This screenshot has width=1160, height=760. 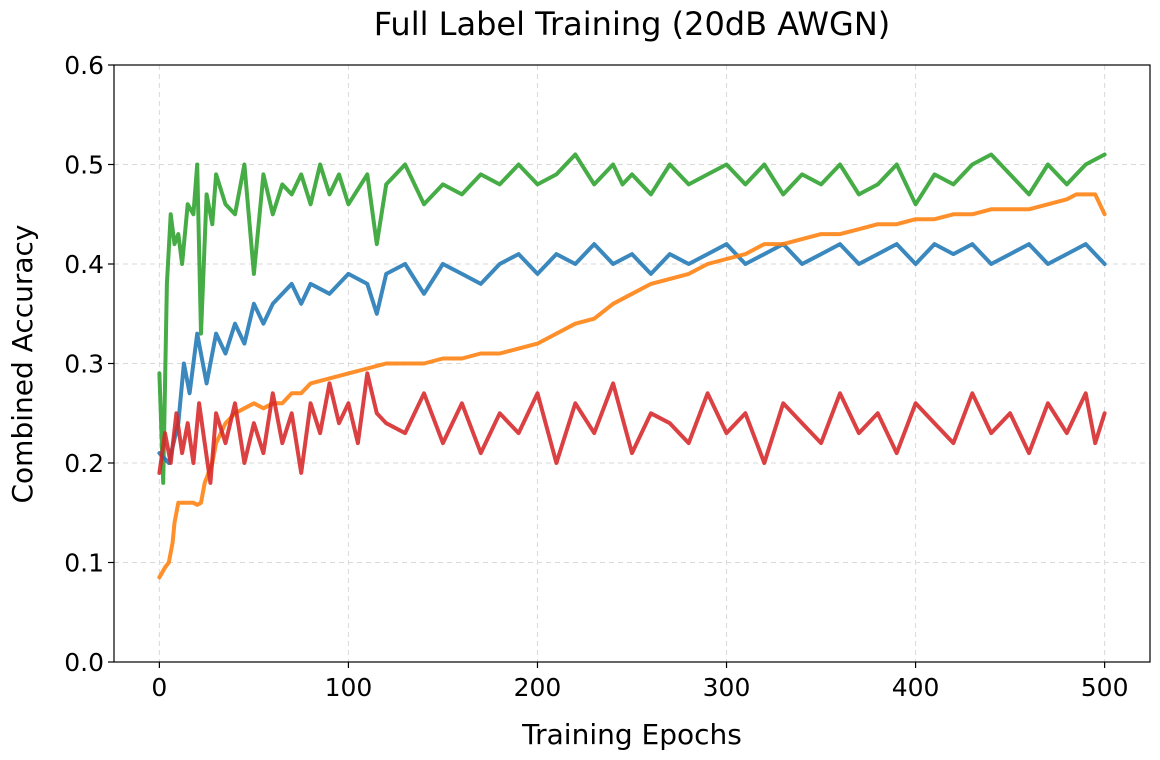 I want to click on x-tick-label: 200, so click(x=538, y=687).